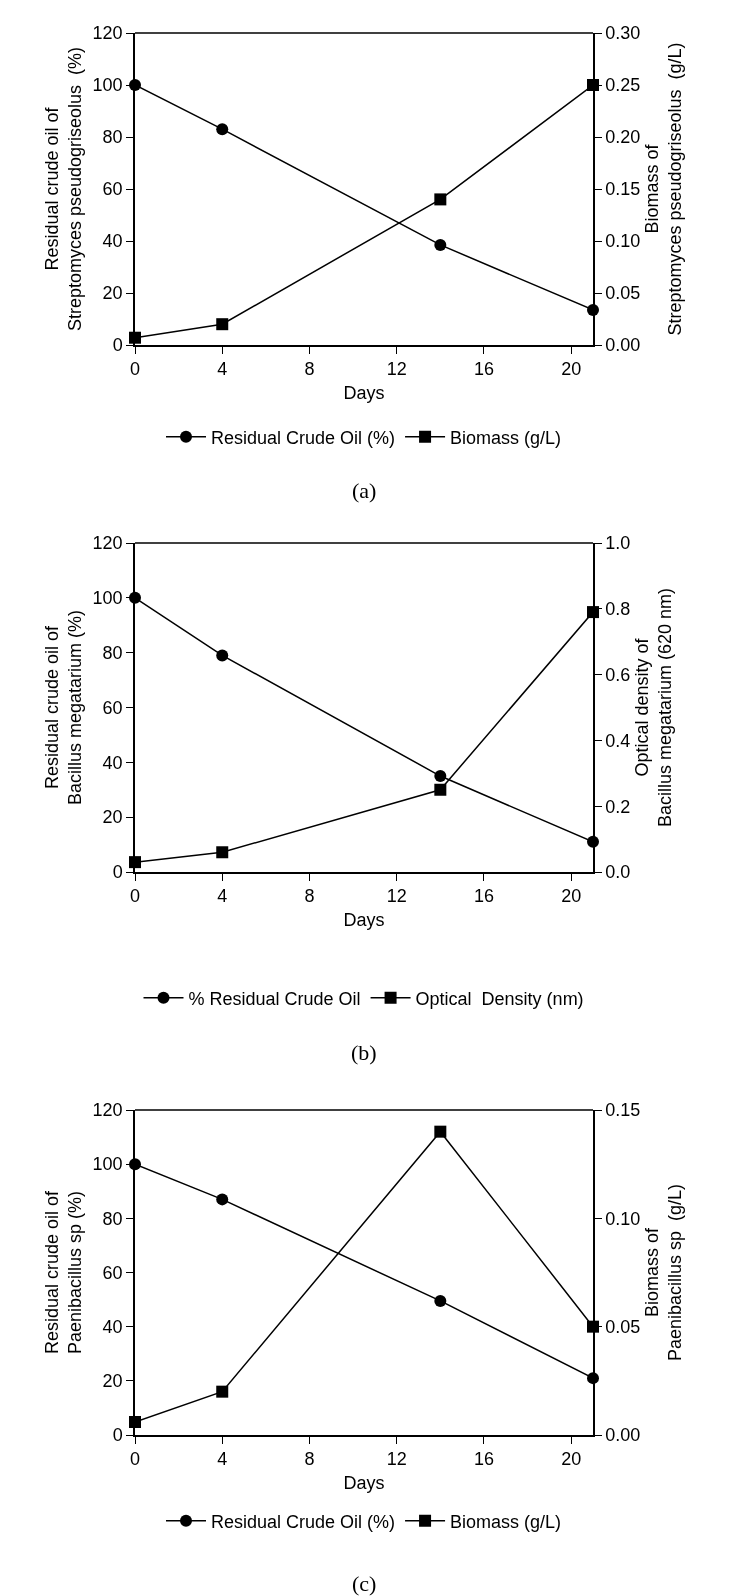 This screenshot has height=1596, width=735. What do you see at coordinates (274, 998) in the screenshot?
I see `legend-label: % Residual Crude Oil` at bounding box center [274, 998].